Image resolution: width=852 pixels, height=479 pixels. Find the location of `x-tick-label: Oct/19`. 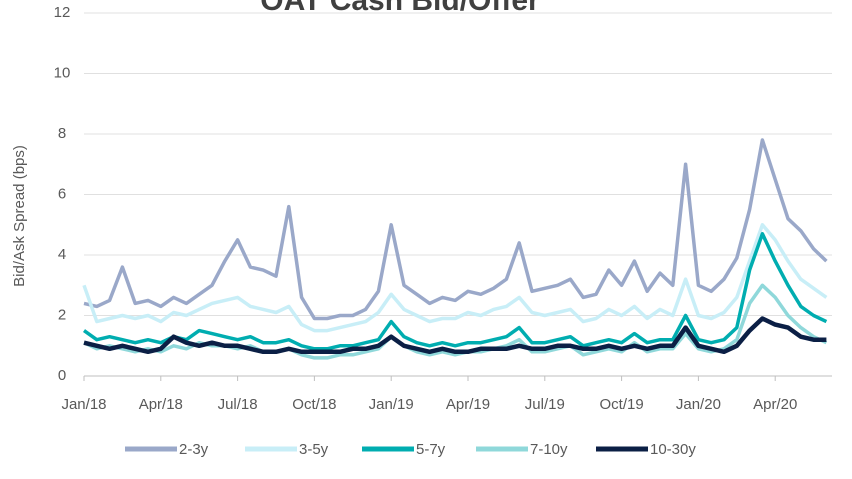

x-tick-label: Oct/19 is located at coordinates (622, 404).